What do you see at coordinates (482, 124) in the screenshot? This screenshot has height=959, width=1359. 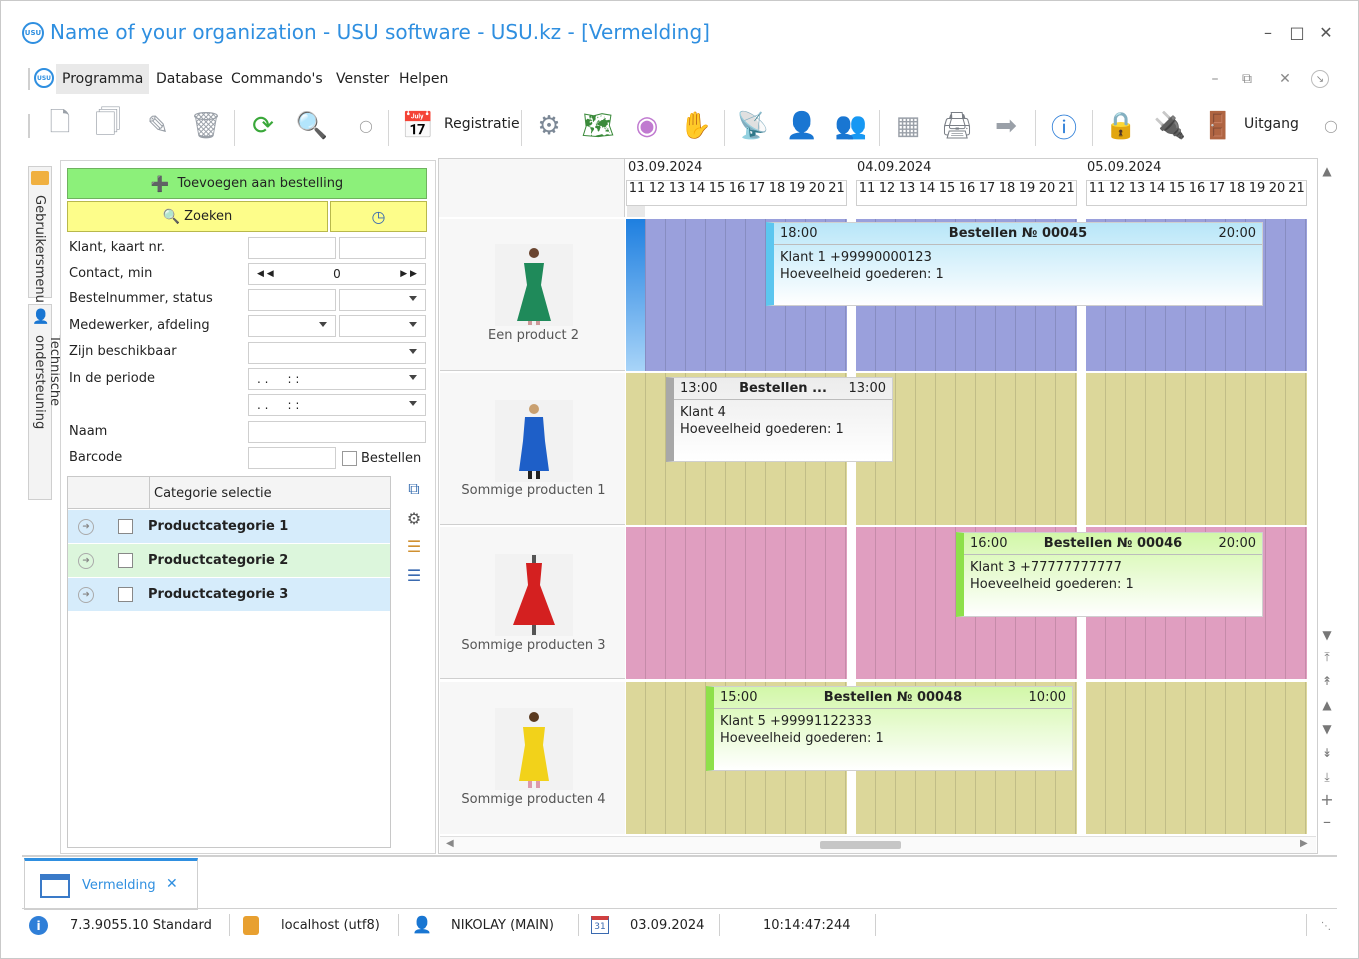 I see `registratie-label: Registratie` at bounding box center [482, 124].